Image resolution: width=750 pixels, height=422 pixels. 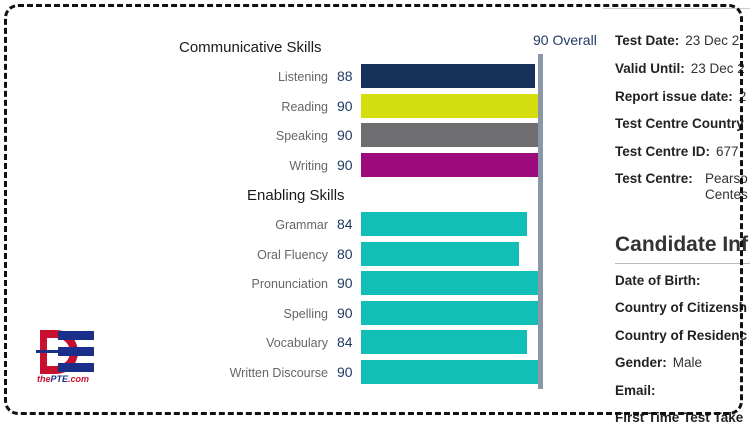 I want to click on test-date: Test Date: 23 Dec 2, so click(x=677, y=40).